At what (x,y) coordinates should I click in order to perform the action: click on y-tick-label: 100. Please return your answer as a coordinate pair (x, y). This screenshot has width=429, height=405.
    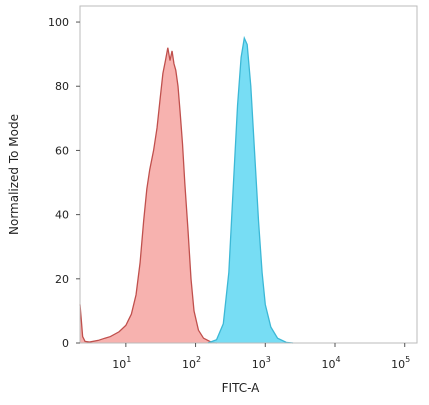
    Looking at the image, I should click on (58, 22).